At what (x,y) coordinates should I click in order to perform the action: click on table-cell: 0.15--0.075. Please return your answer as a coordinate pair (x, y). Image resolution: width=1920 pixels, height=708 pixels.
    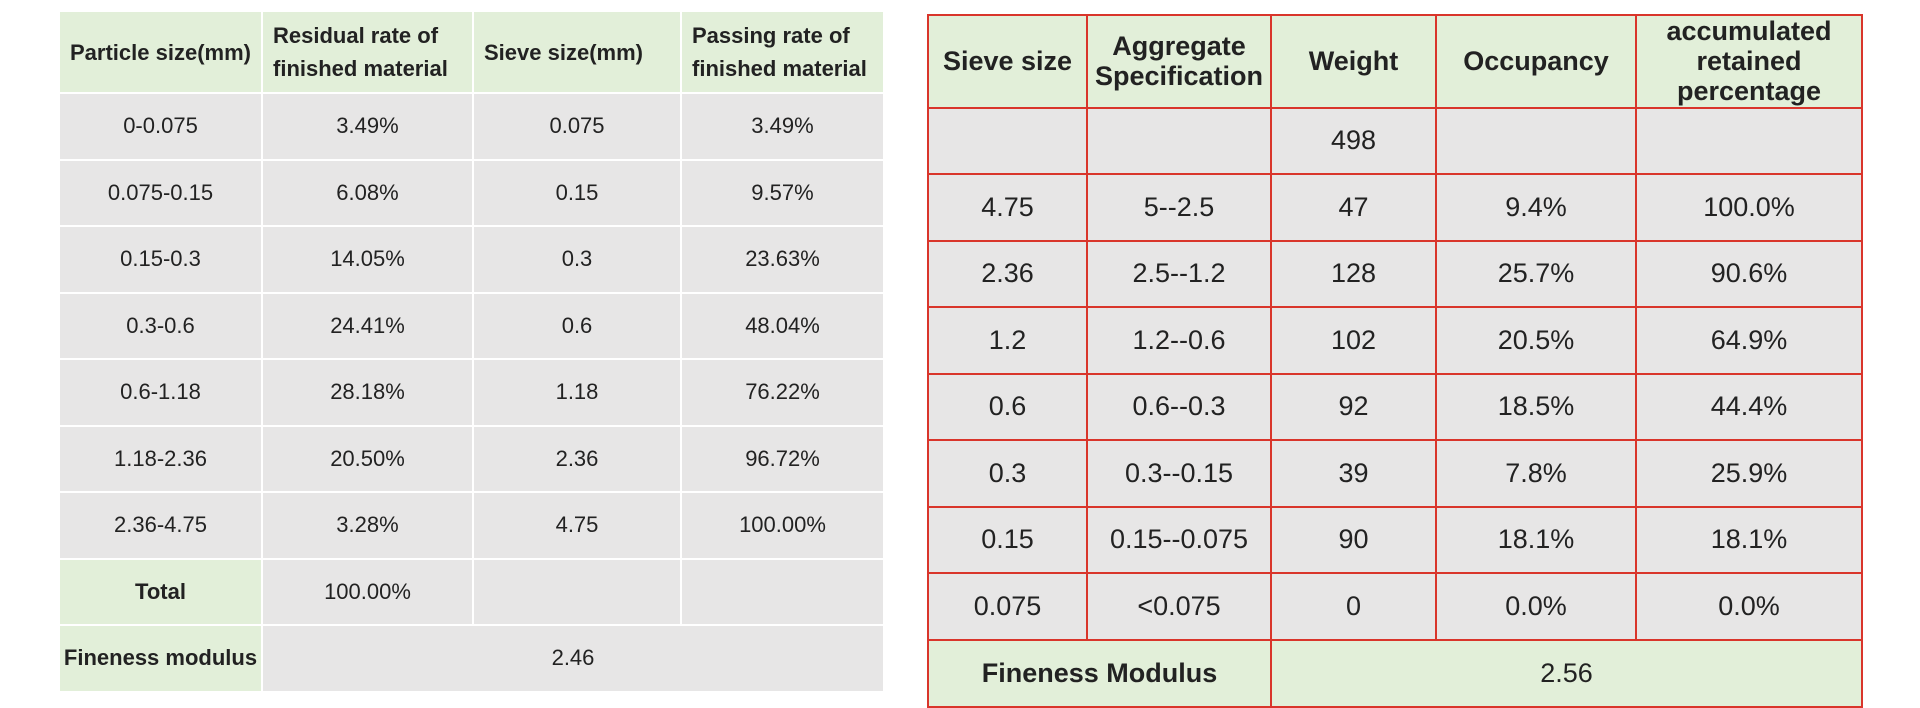
    Looking at the image, I should click on (1179, 540).